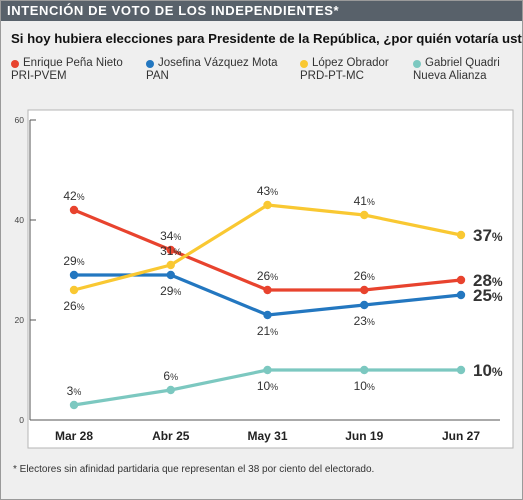 This screenshot has width=523, height=500. Describe the element at coordinates (20, 320) in the screenshot. I see `y-tick-label: 20` at that location.